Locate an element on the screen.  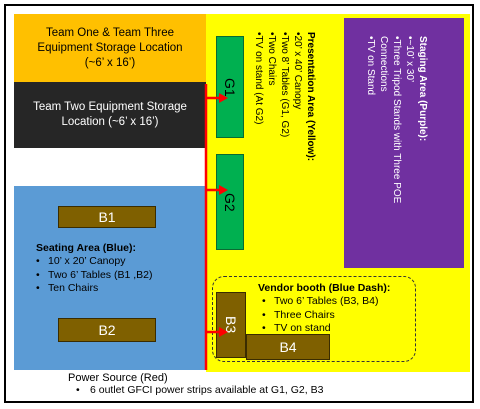
power-arrow-g2 is located at coordinates (223, 190).